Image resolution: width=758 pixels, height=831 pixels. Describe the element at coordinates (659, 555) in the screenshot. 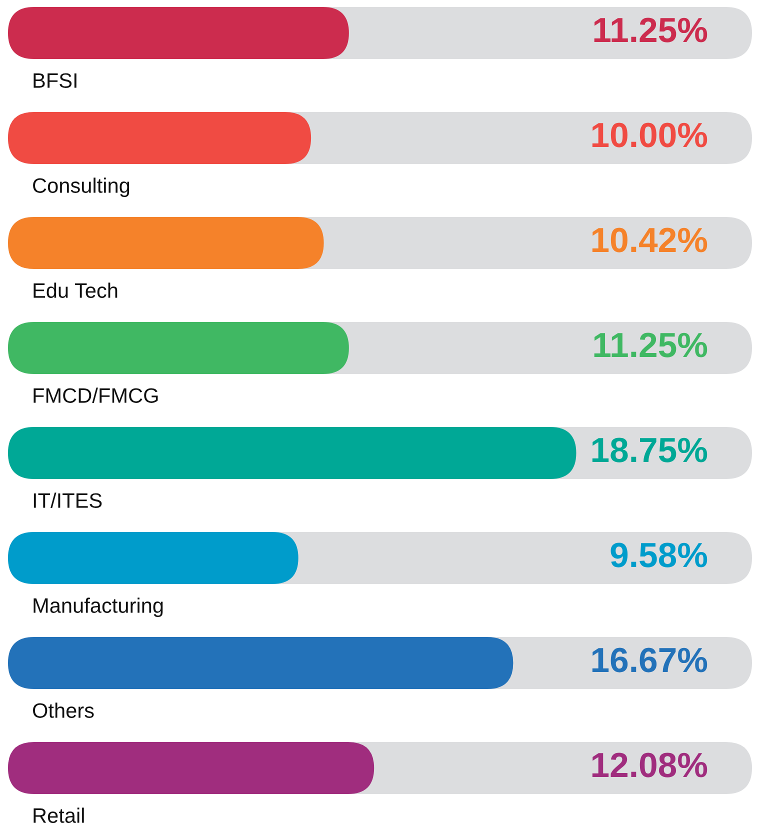

I see `data-label: 9.58%` at that location.